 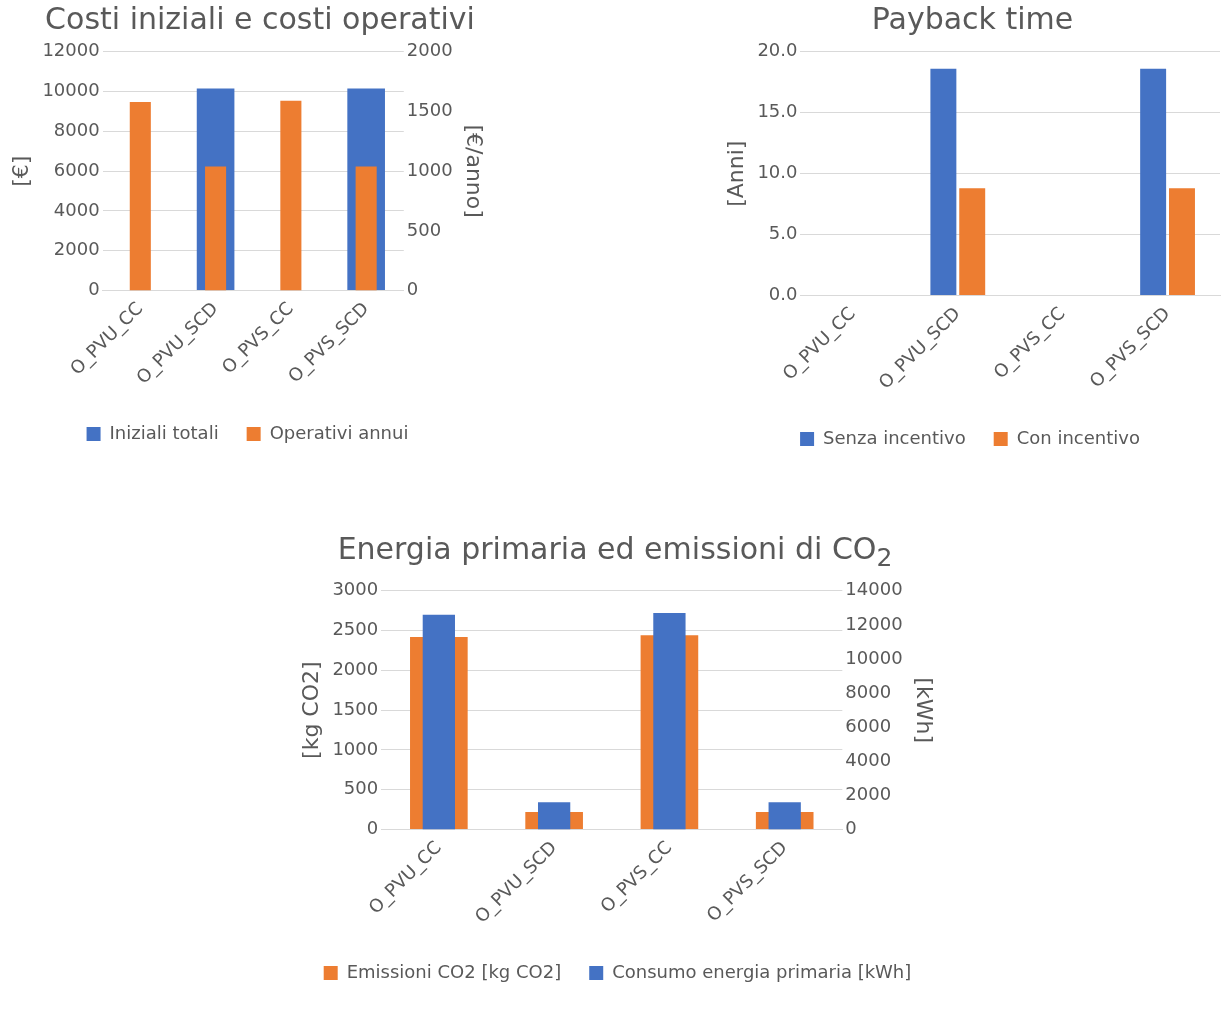 I want to click on legend-label: Consumo energia primaria [kWh], so click(x=762, y=971).